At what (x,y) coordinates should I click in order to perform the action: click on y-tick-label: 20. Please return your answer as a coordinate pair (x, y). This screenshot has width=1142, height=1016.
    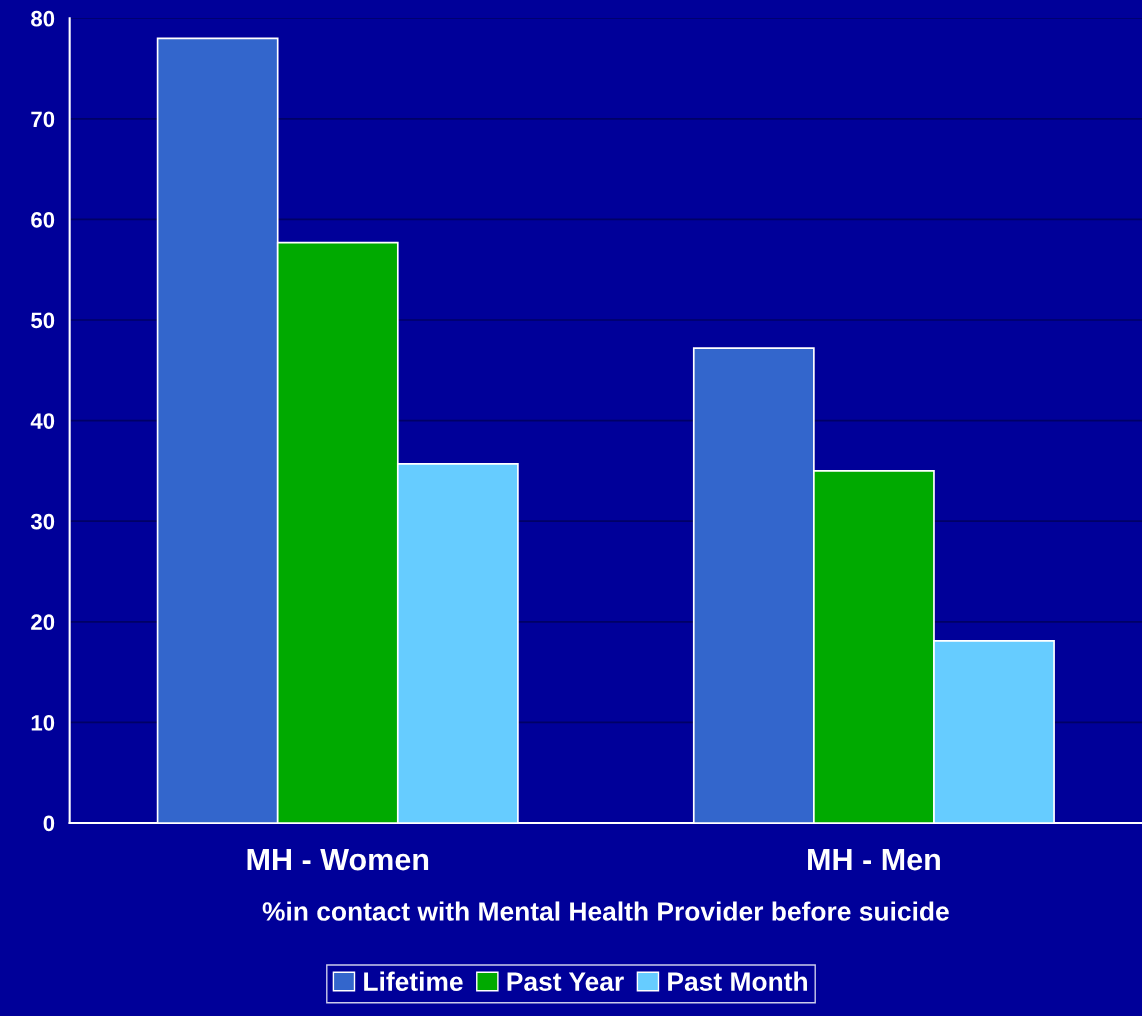
    Looking at the image, I should click on (43, 622).